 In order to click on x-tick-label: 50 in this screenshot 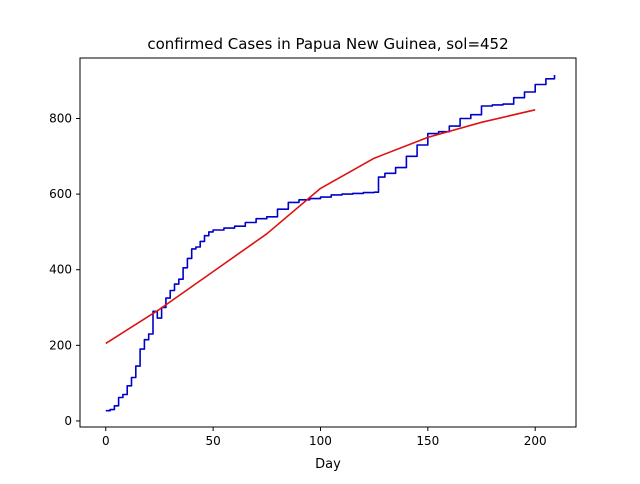, I will do `click(212, 441)`.